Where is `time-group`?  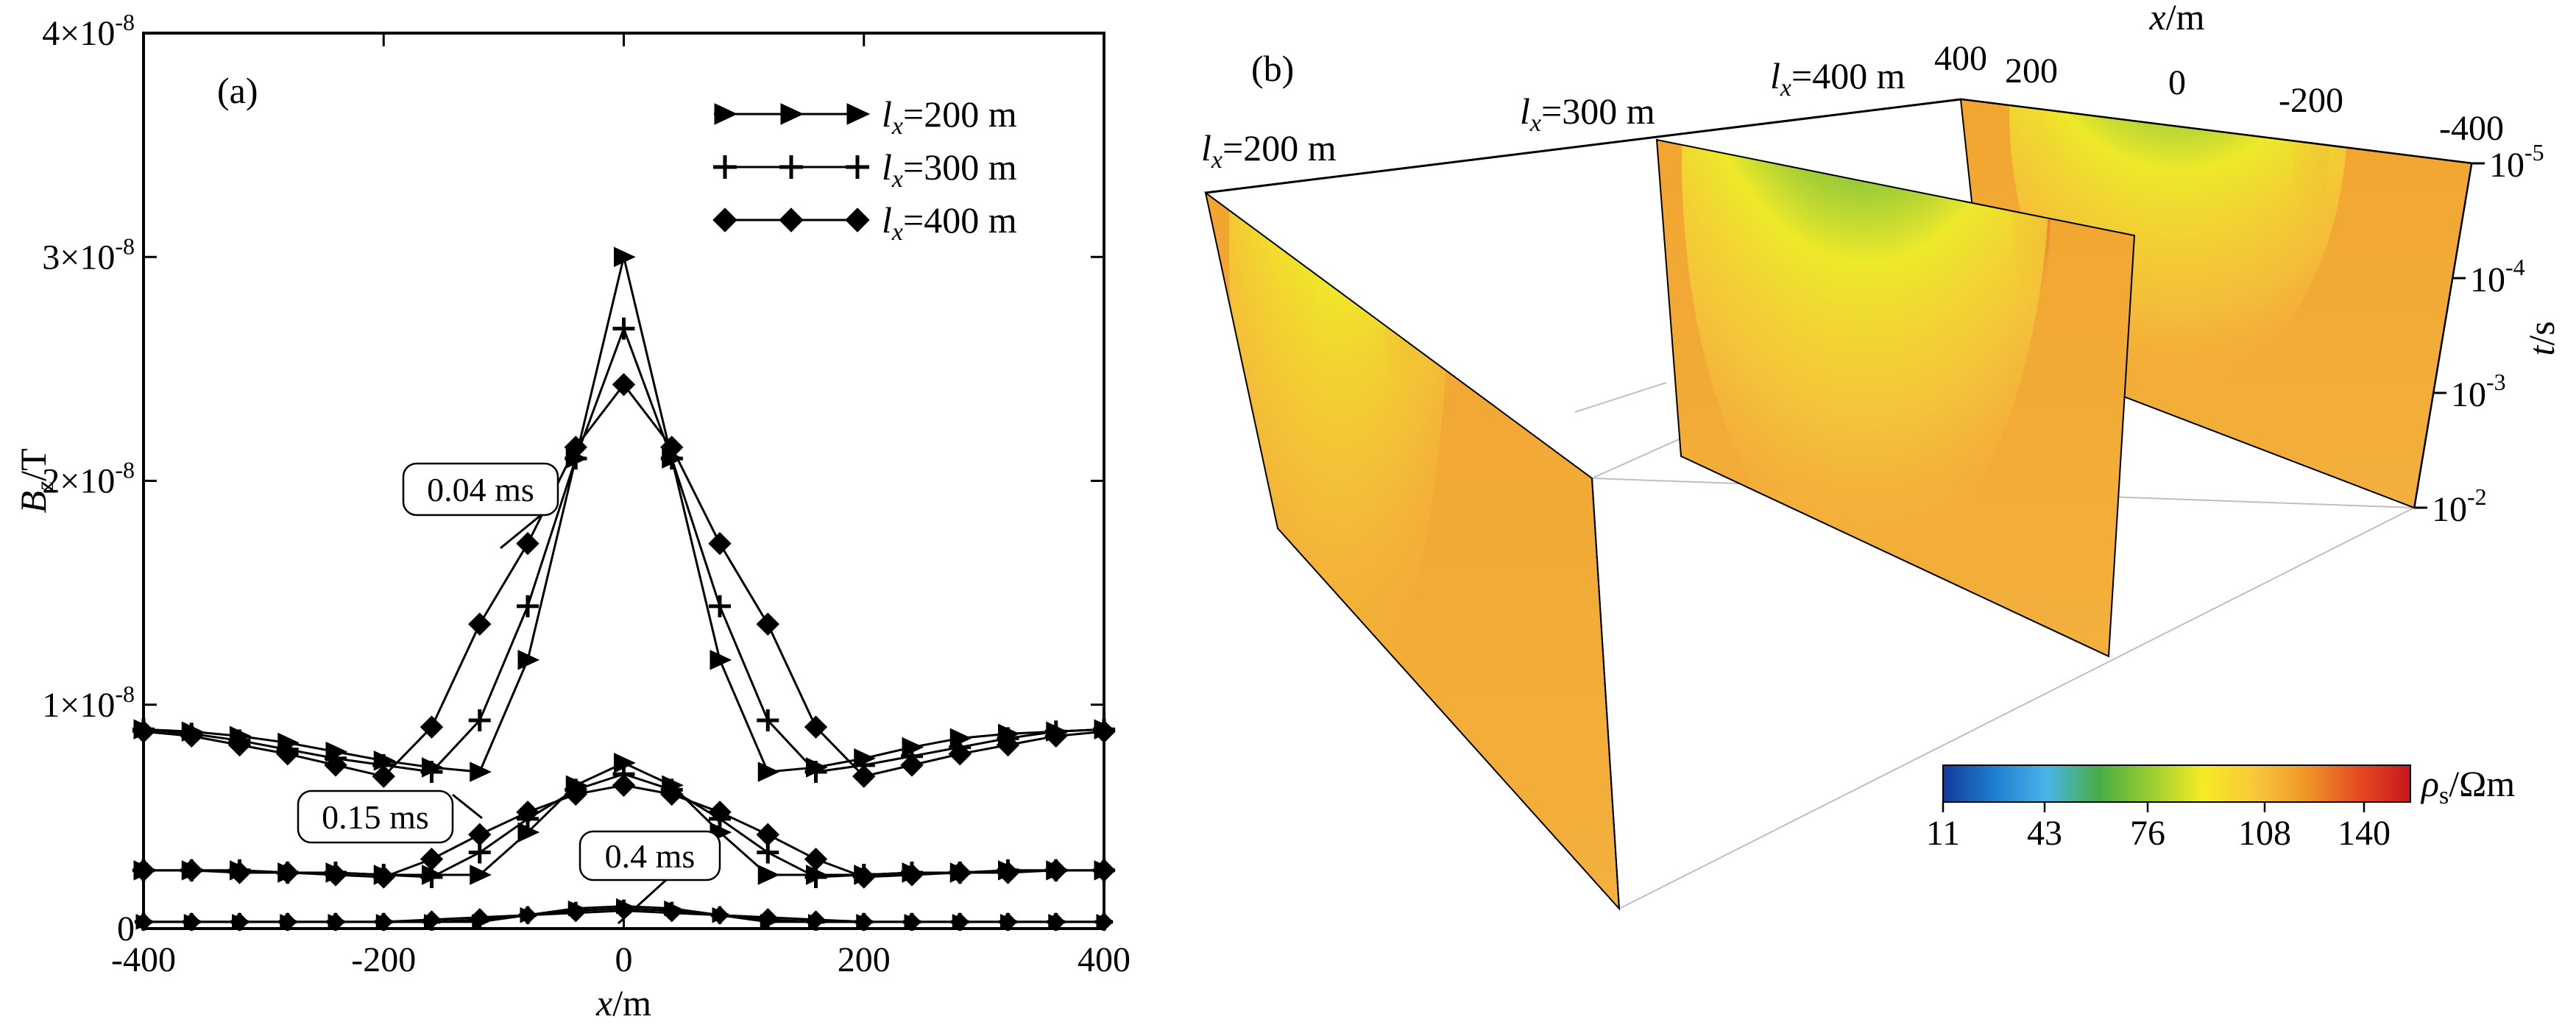
time-group is located at coordinates (624, 915).